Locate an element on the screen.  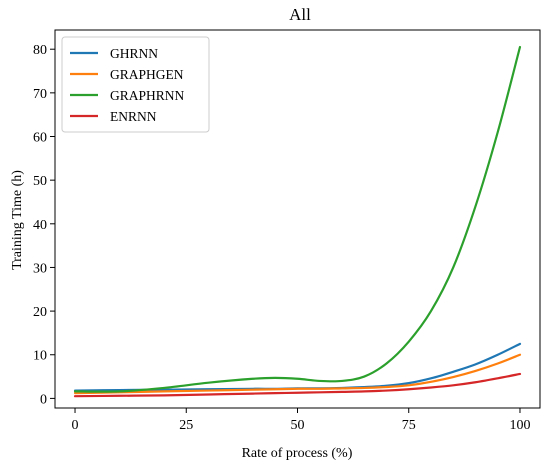
y-tick-label: 10 is located at coordinates (40, 356).